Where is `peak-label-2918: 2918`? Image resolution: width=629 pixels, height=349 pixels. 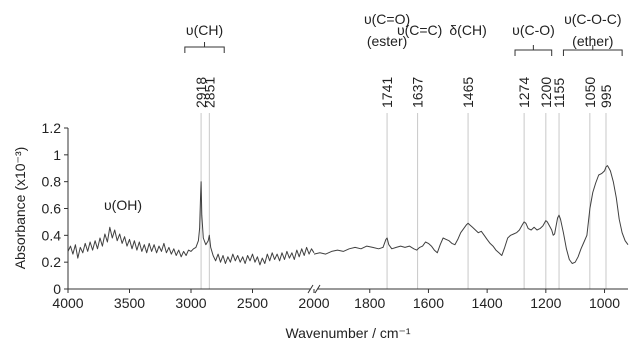 peak-label-2918: 2918 is located at coordinates (201, 92).